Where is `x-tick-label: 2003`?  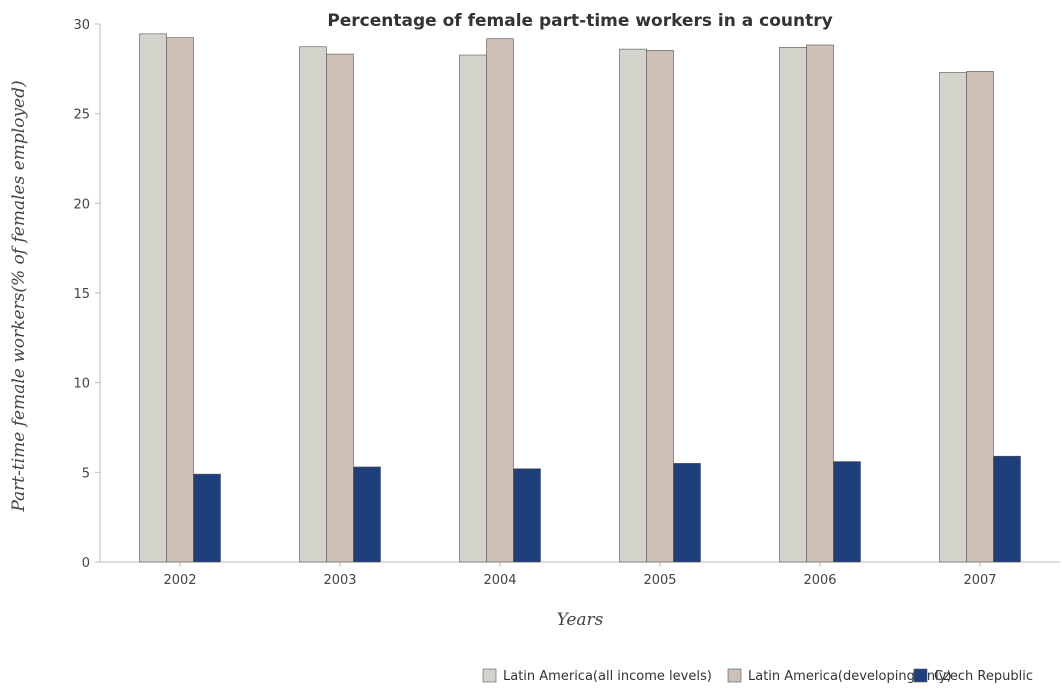 x-tick-label: 2003 is located at coordinates (339, 580).